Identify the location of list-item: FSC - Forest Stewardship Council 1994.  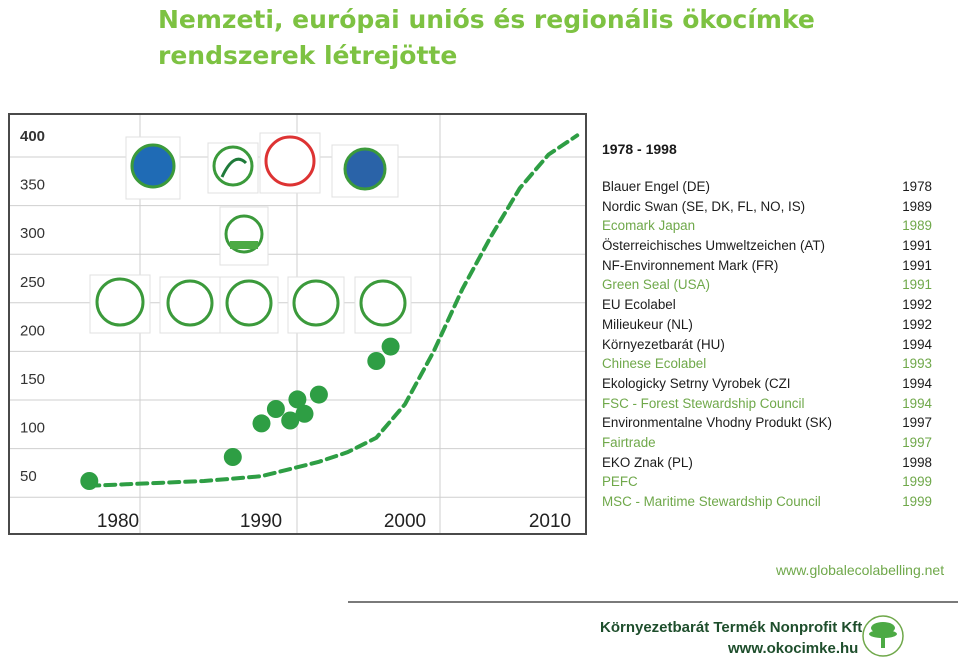
(767, 404).